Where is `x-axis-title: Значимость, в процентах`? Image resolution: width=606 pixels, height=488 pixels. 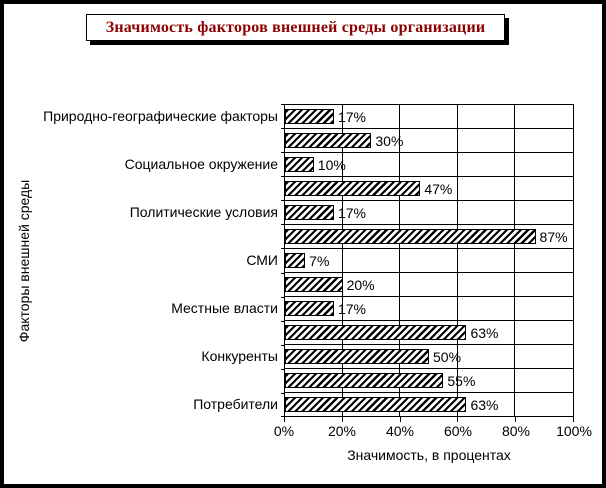 x-axis-title: Значимость, в процентах is located at coordinates (429, 455).